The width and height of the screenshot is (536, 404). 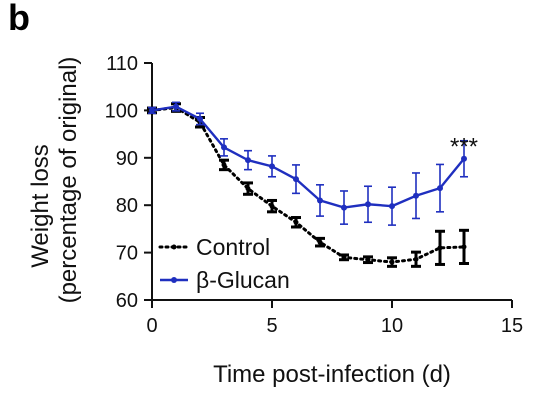 What do you see at coordinates (151, 326) in the screenshot?
I see `x-tick-label: 0` at bounding box center [151, 326].